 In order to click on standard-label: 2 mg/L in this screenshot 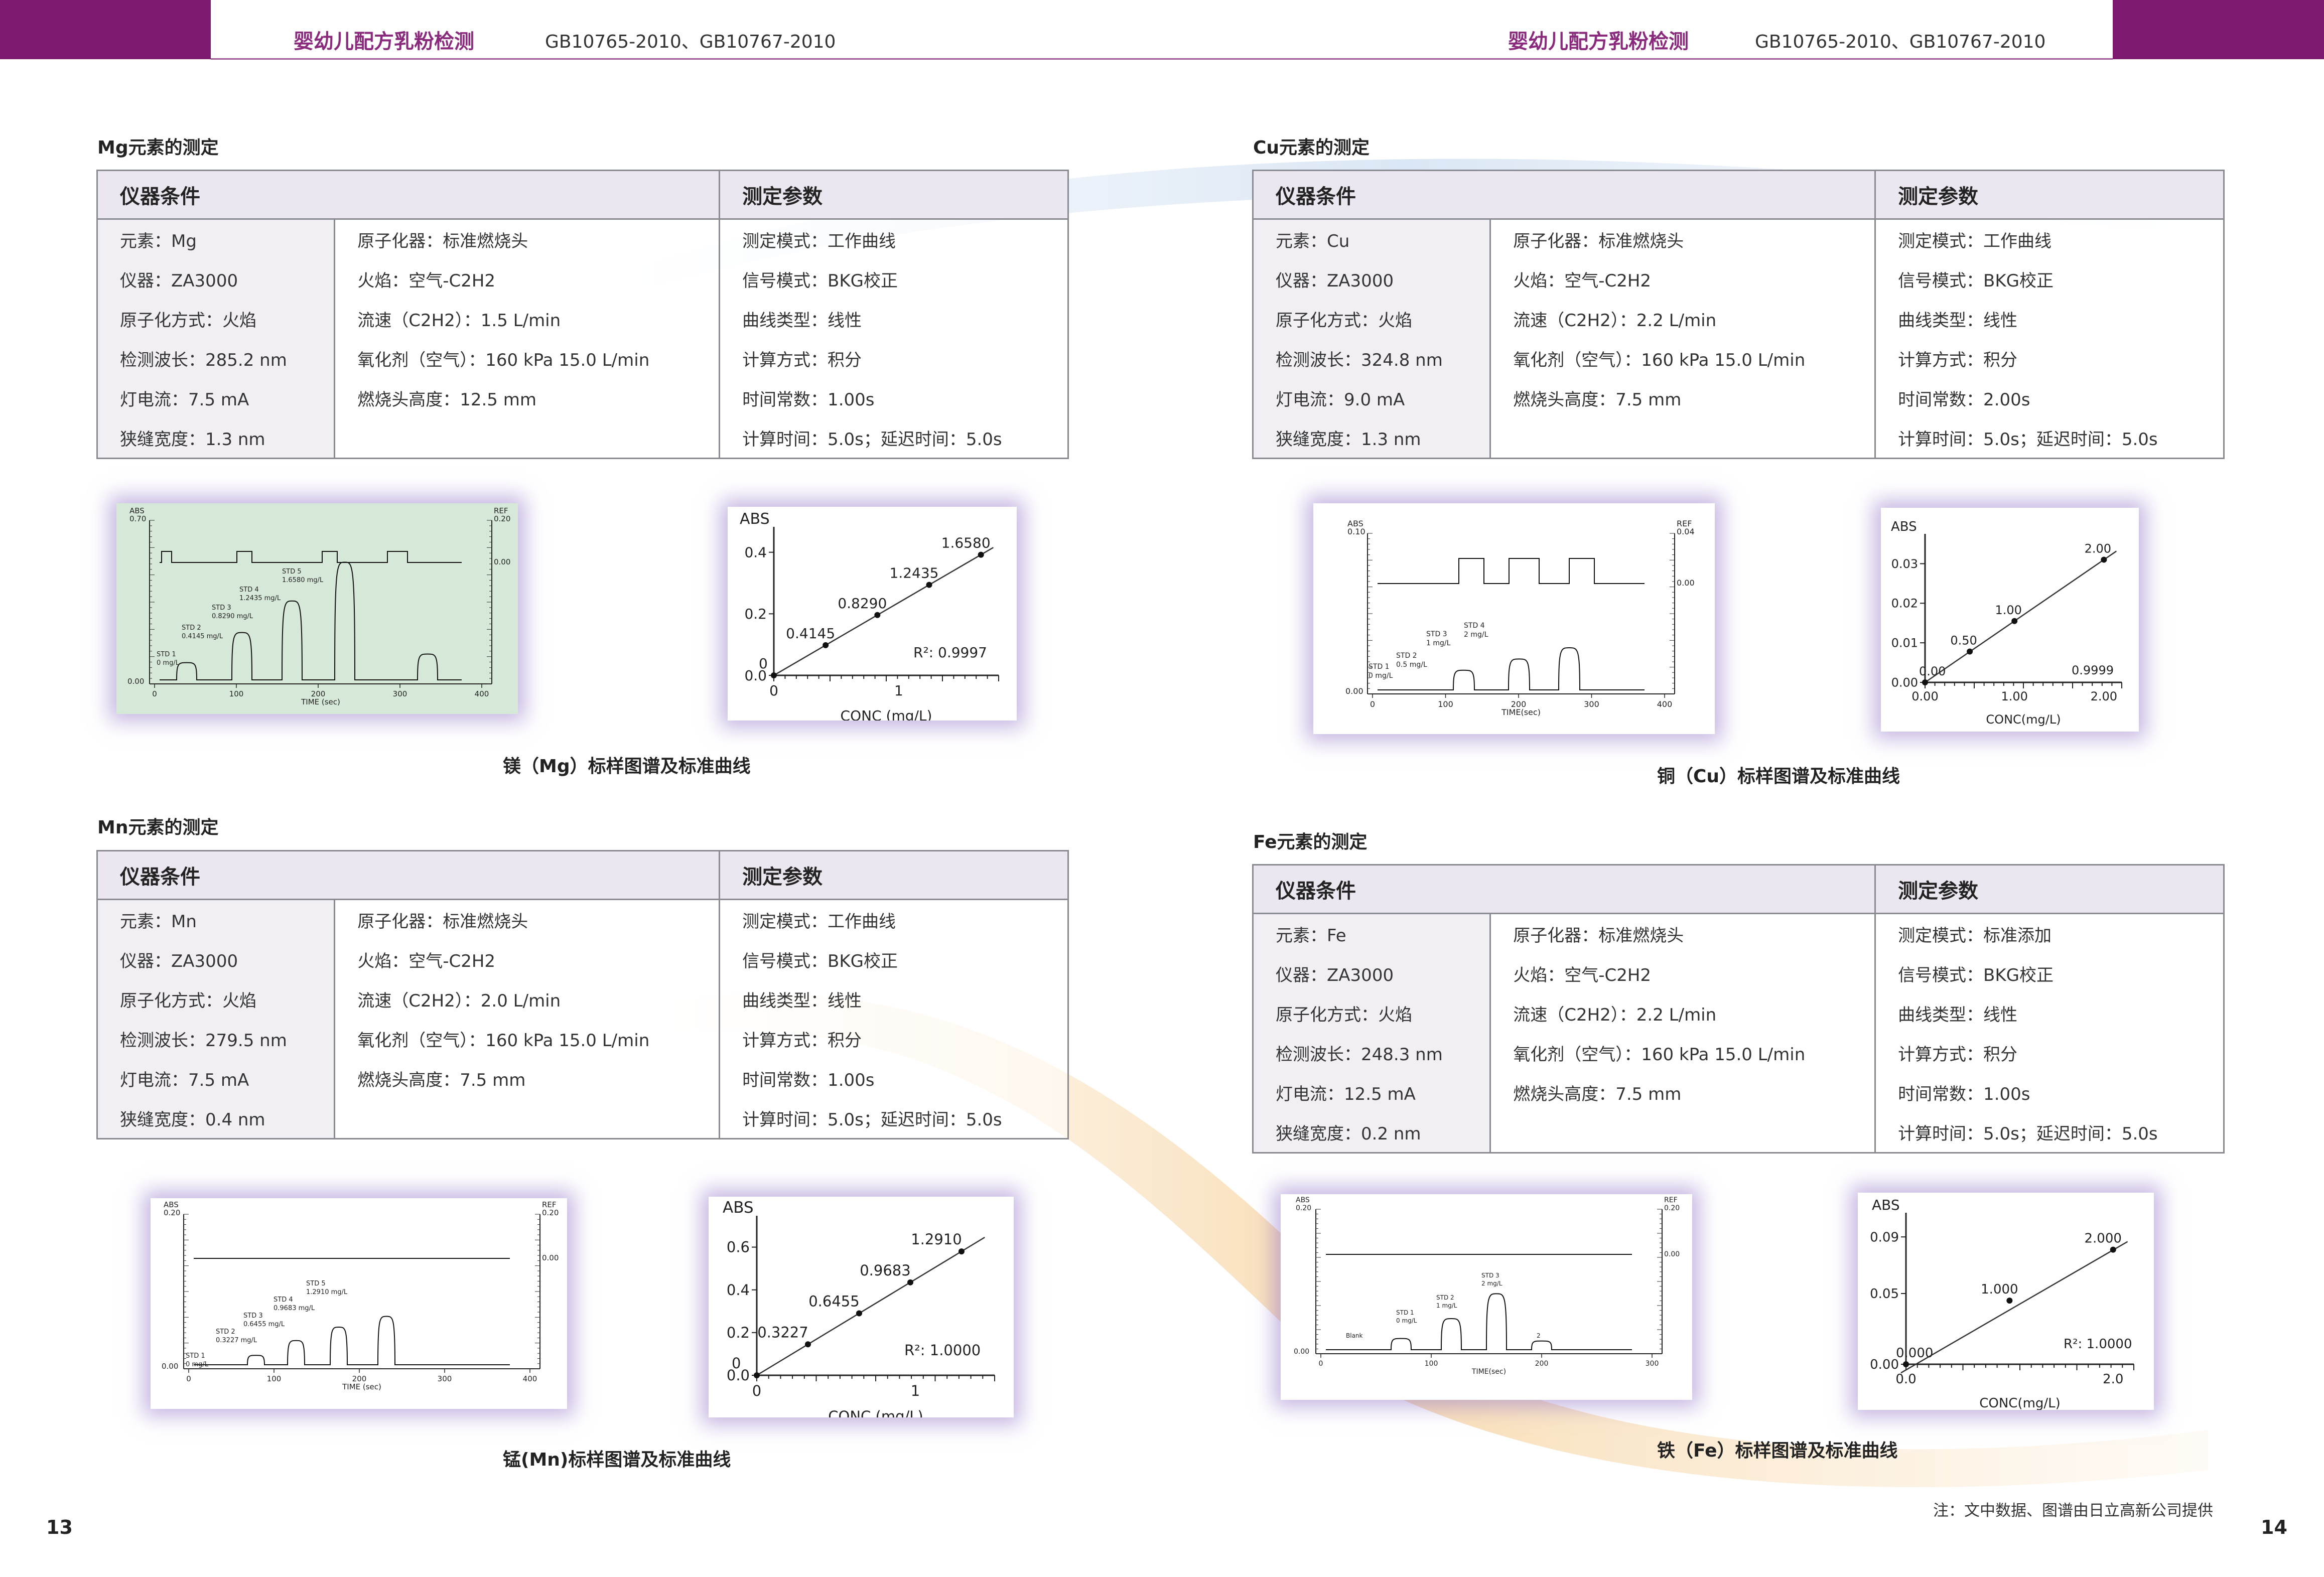, I will do `click(1491, 1283)`.